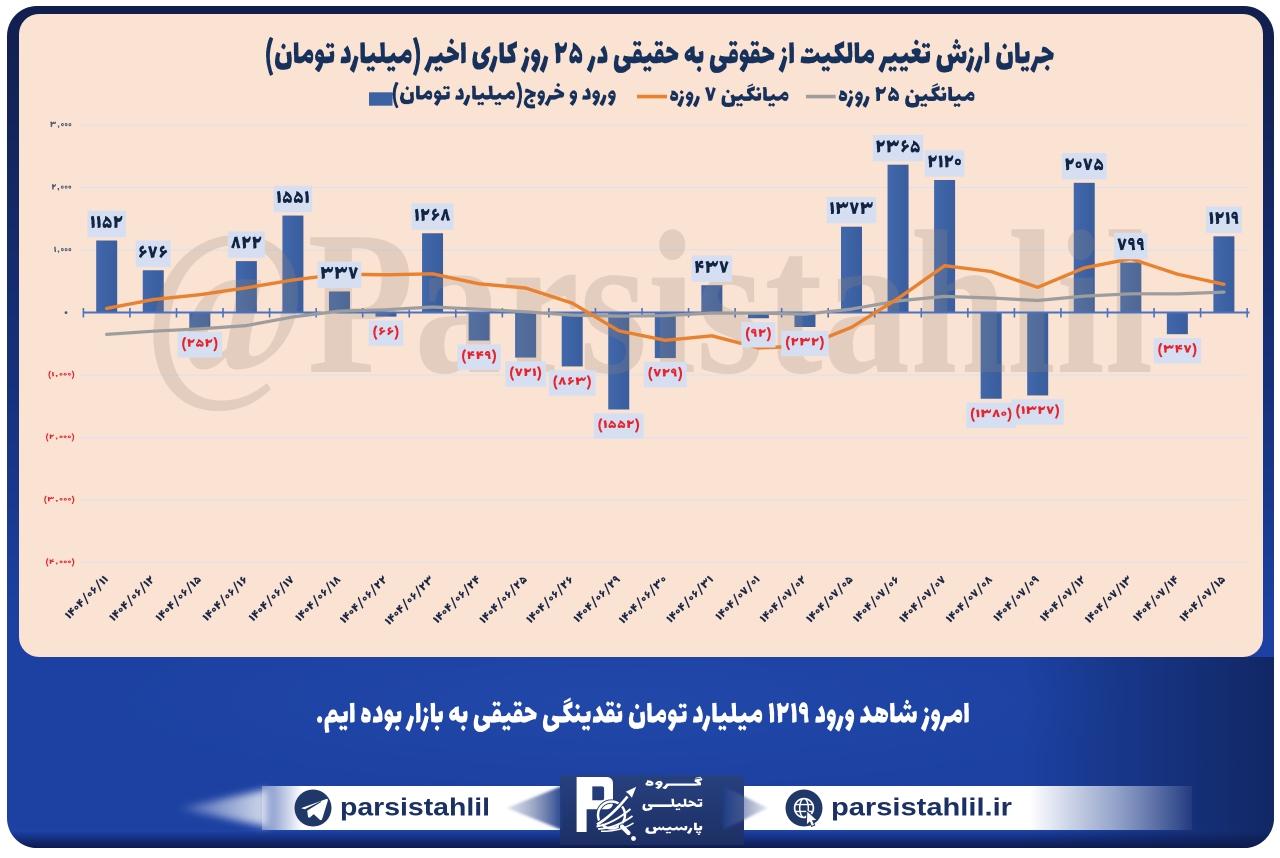 Image resolution: width=1280 pixels, height=858 pixels. Describe the element at coordinates (415, 808) in the screenshot. I see `svg-text: parsistahlil` at that location.